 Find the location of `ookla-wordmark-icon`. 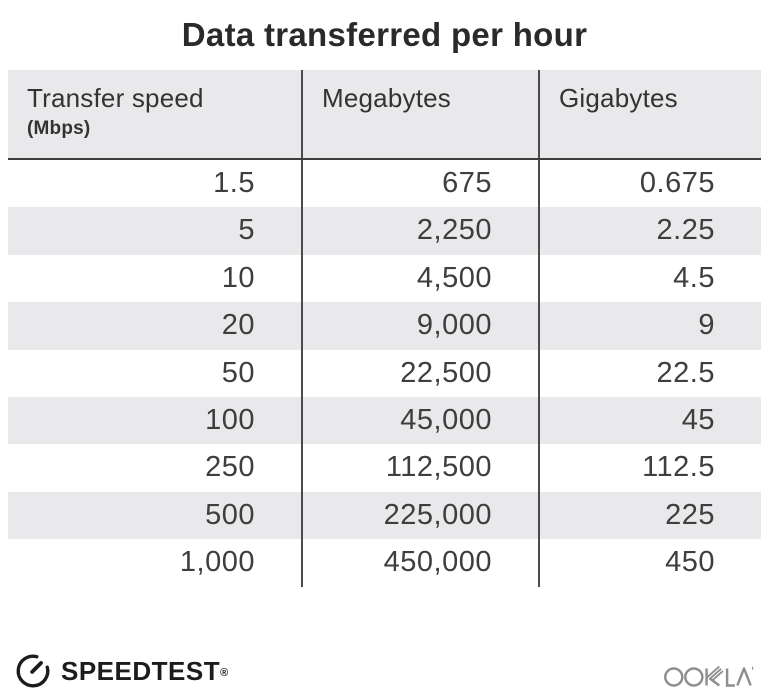

ookla-wordmark-icon is located at coordinates (709, 676).